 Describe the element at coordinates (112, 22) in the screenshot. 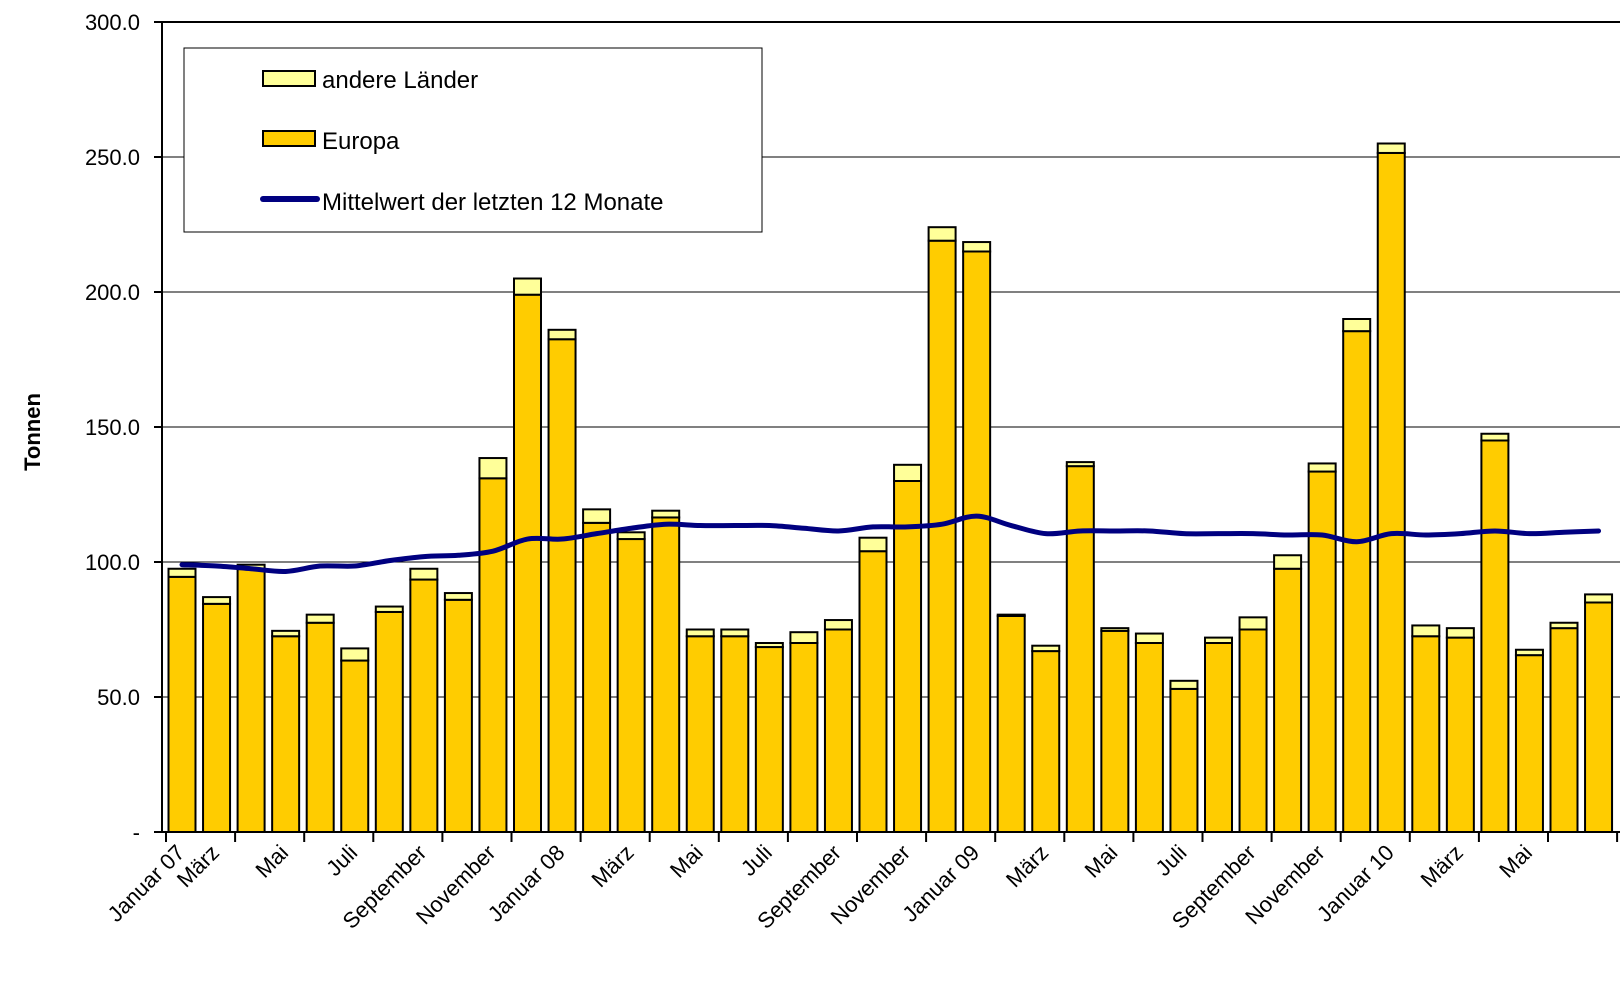

I see `y-tick-label: 300.0` at that location.